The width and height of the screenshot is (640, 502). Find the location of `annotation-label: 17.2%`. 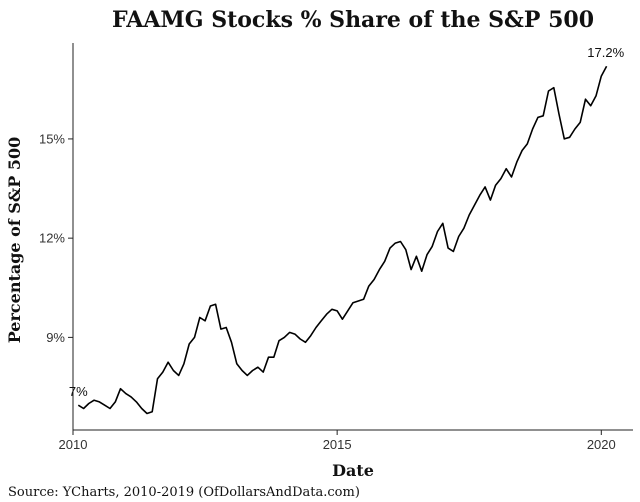

annotation-label: 17.2% is located at coordinates (605, 52).